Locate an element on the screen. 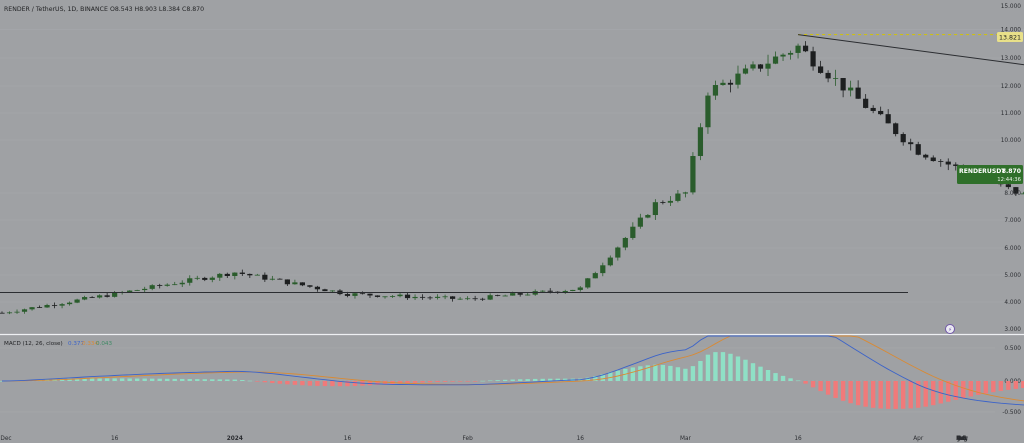  time-tick-label: Feb is located at coordinates (467, 439).